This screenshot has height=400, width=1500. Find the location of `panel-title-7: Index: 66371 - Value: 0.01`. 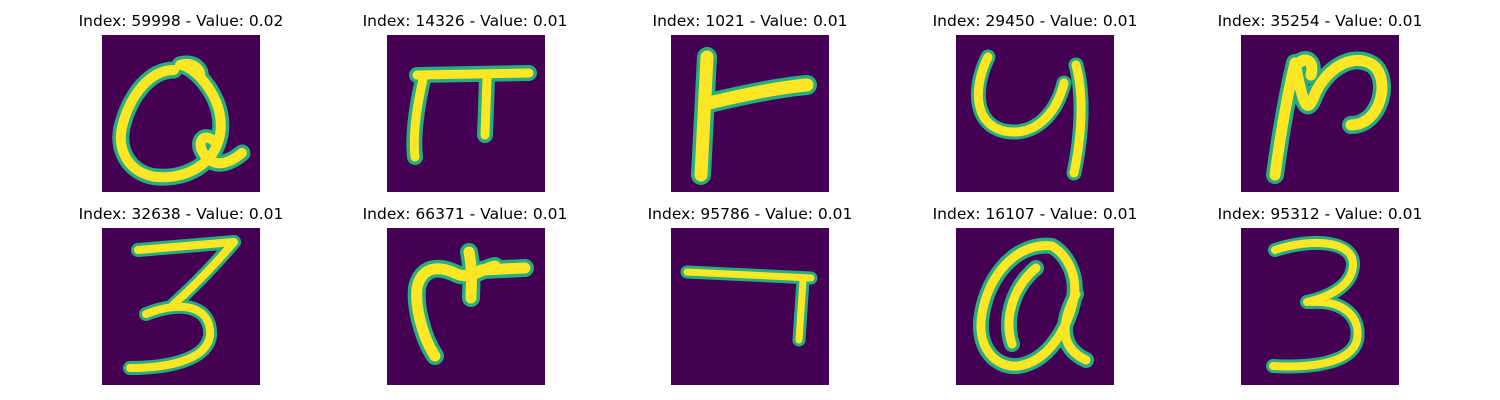

panel-title-7: Index: 66371 - Value: 0.01 is located at coordinates (465, 214).